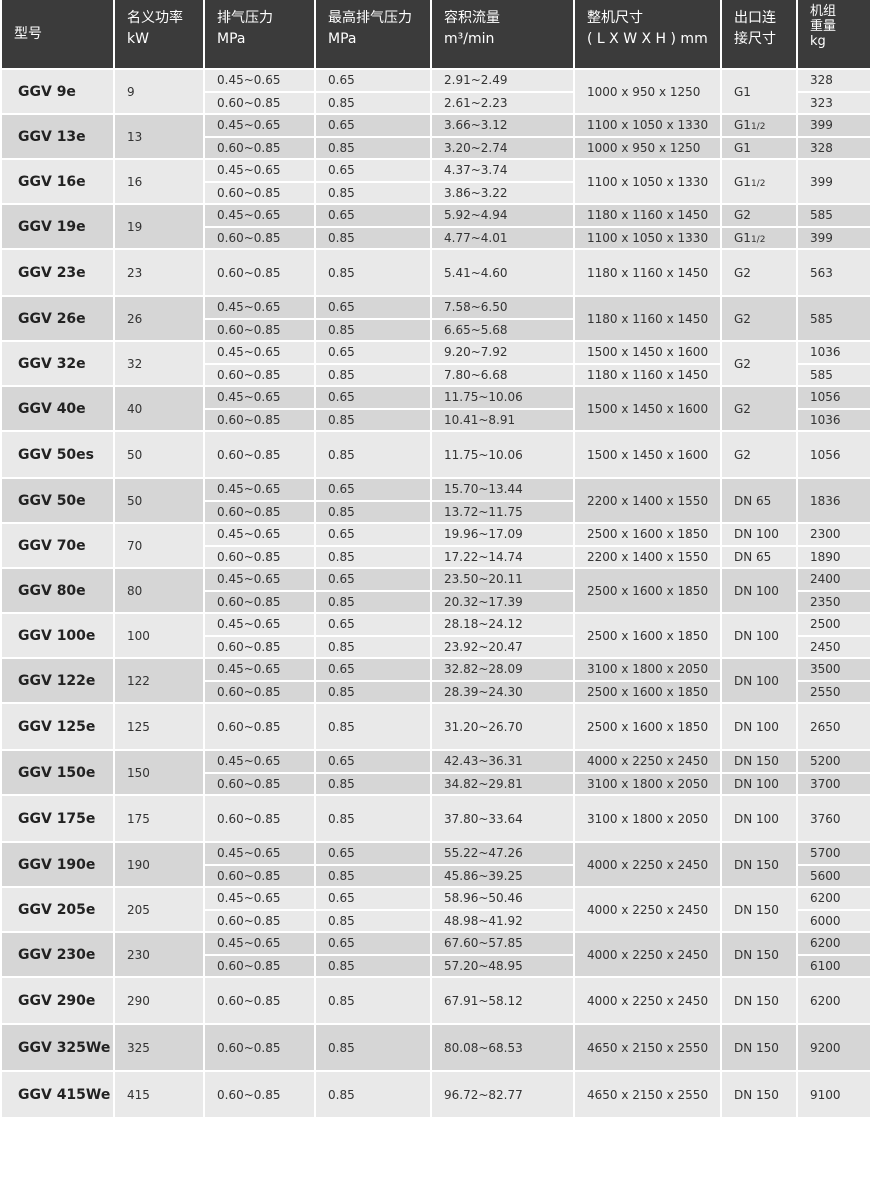 Image resolution: width=870 pixels, height=1198 pixels. I want to click on dims-cell: 3100 x 1800 x 2050, so click(647, 669).